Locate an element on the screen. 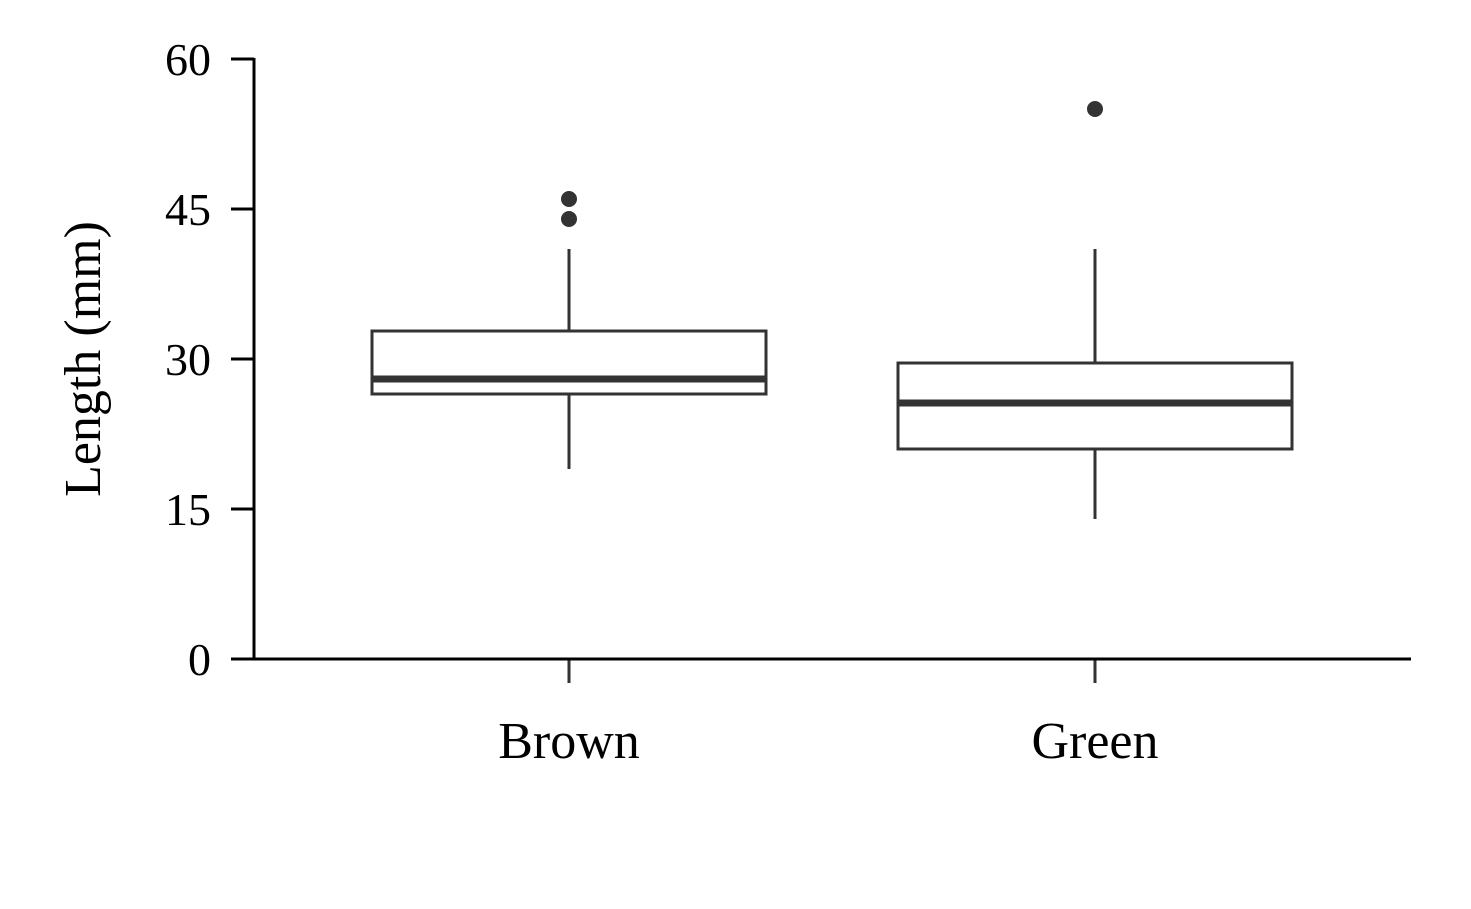 The width and height of the screenshot is (1471, 909). iqr-box-brown is located at coordinates (569, 362).